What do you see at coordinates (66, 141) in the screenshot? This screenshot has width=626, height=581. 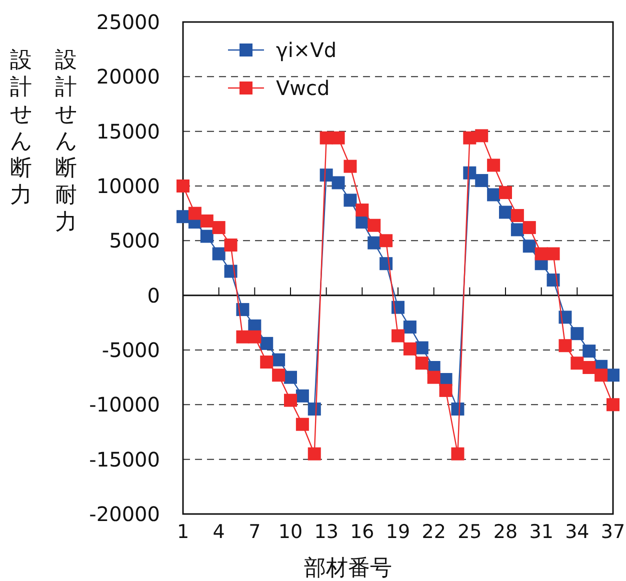 I see `text: 設計せん断耐力` at bounding box center [66, 141].